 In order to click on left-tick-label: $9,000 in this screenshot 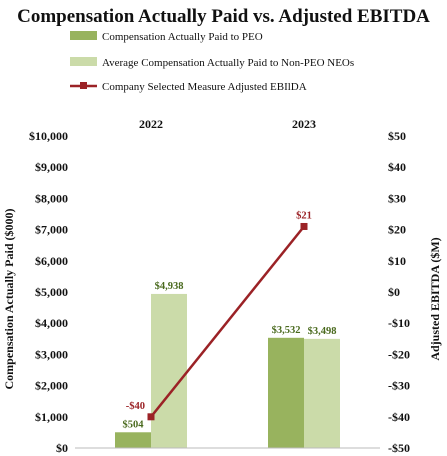, I will do `click(51, 167)`.